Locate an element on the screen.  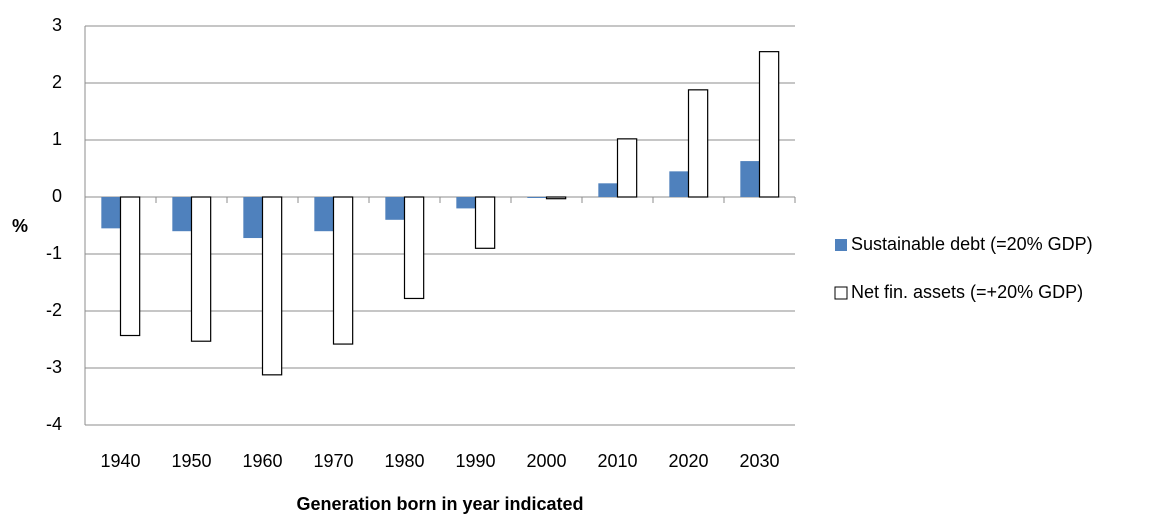
legend-label: Sustainable debt (=20% GDP) is located at coordinates (972, 244).